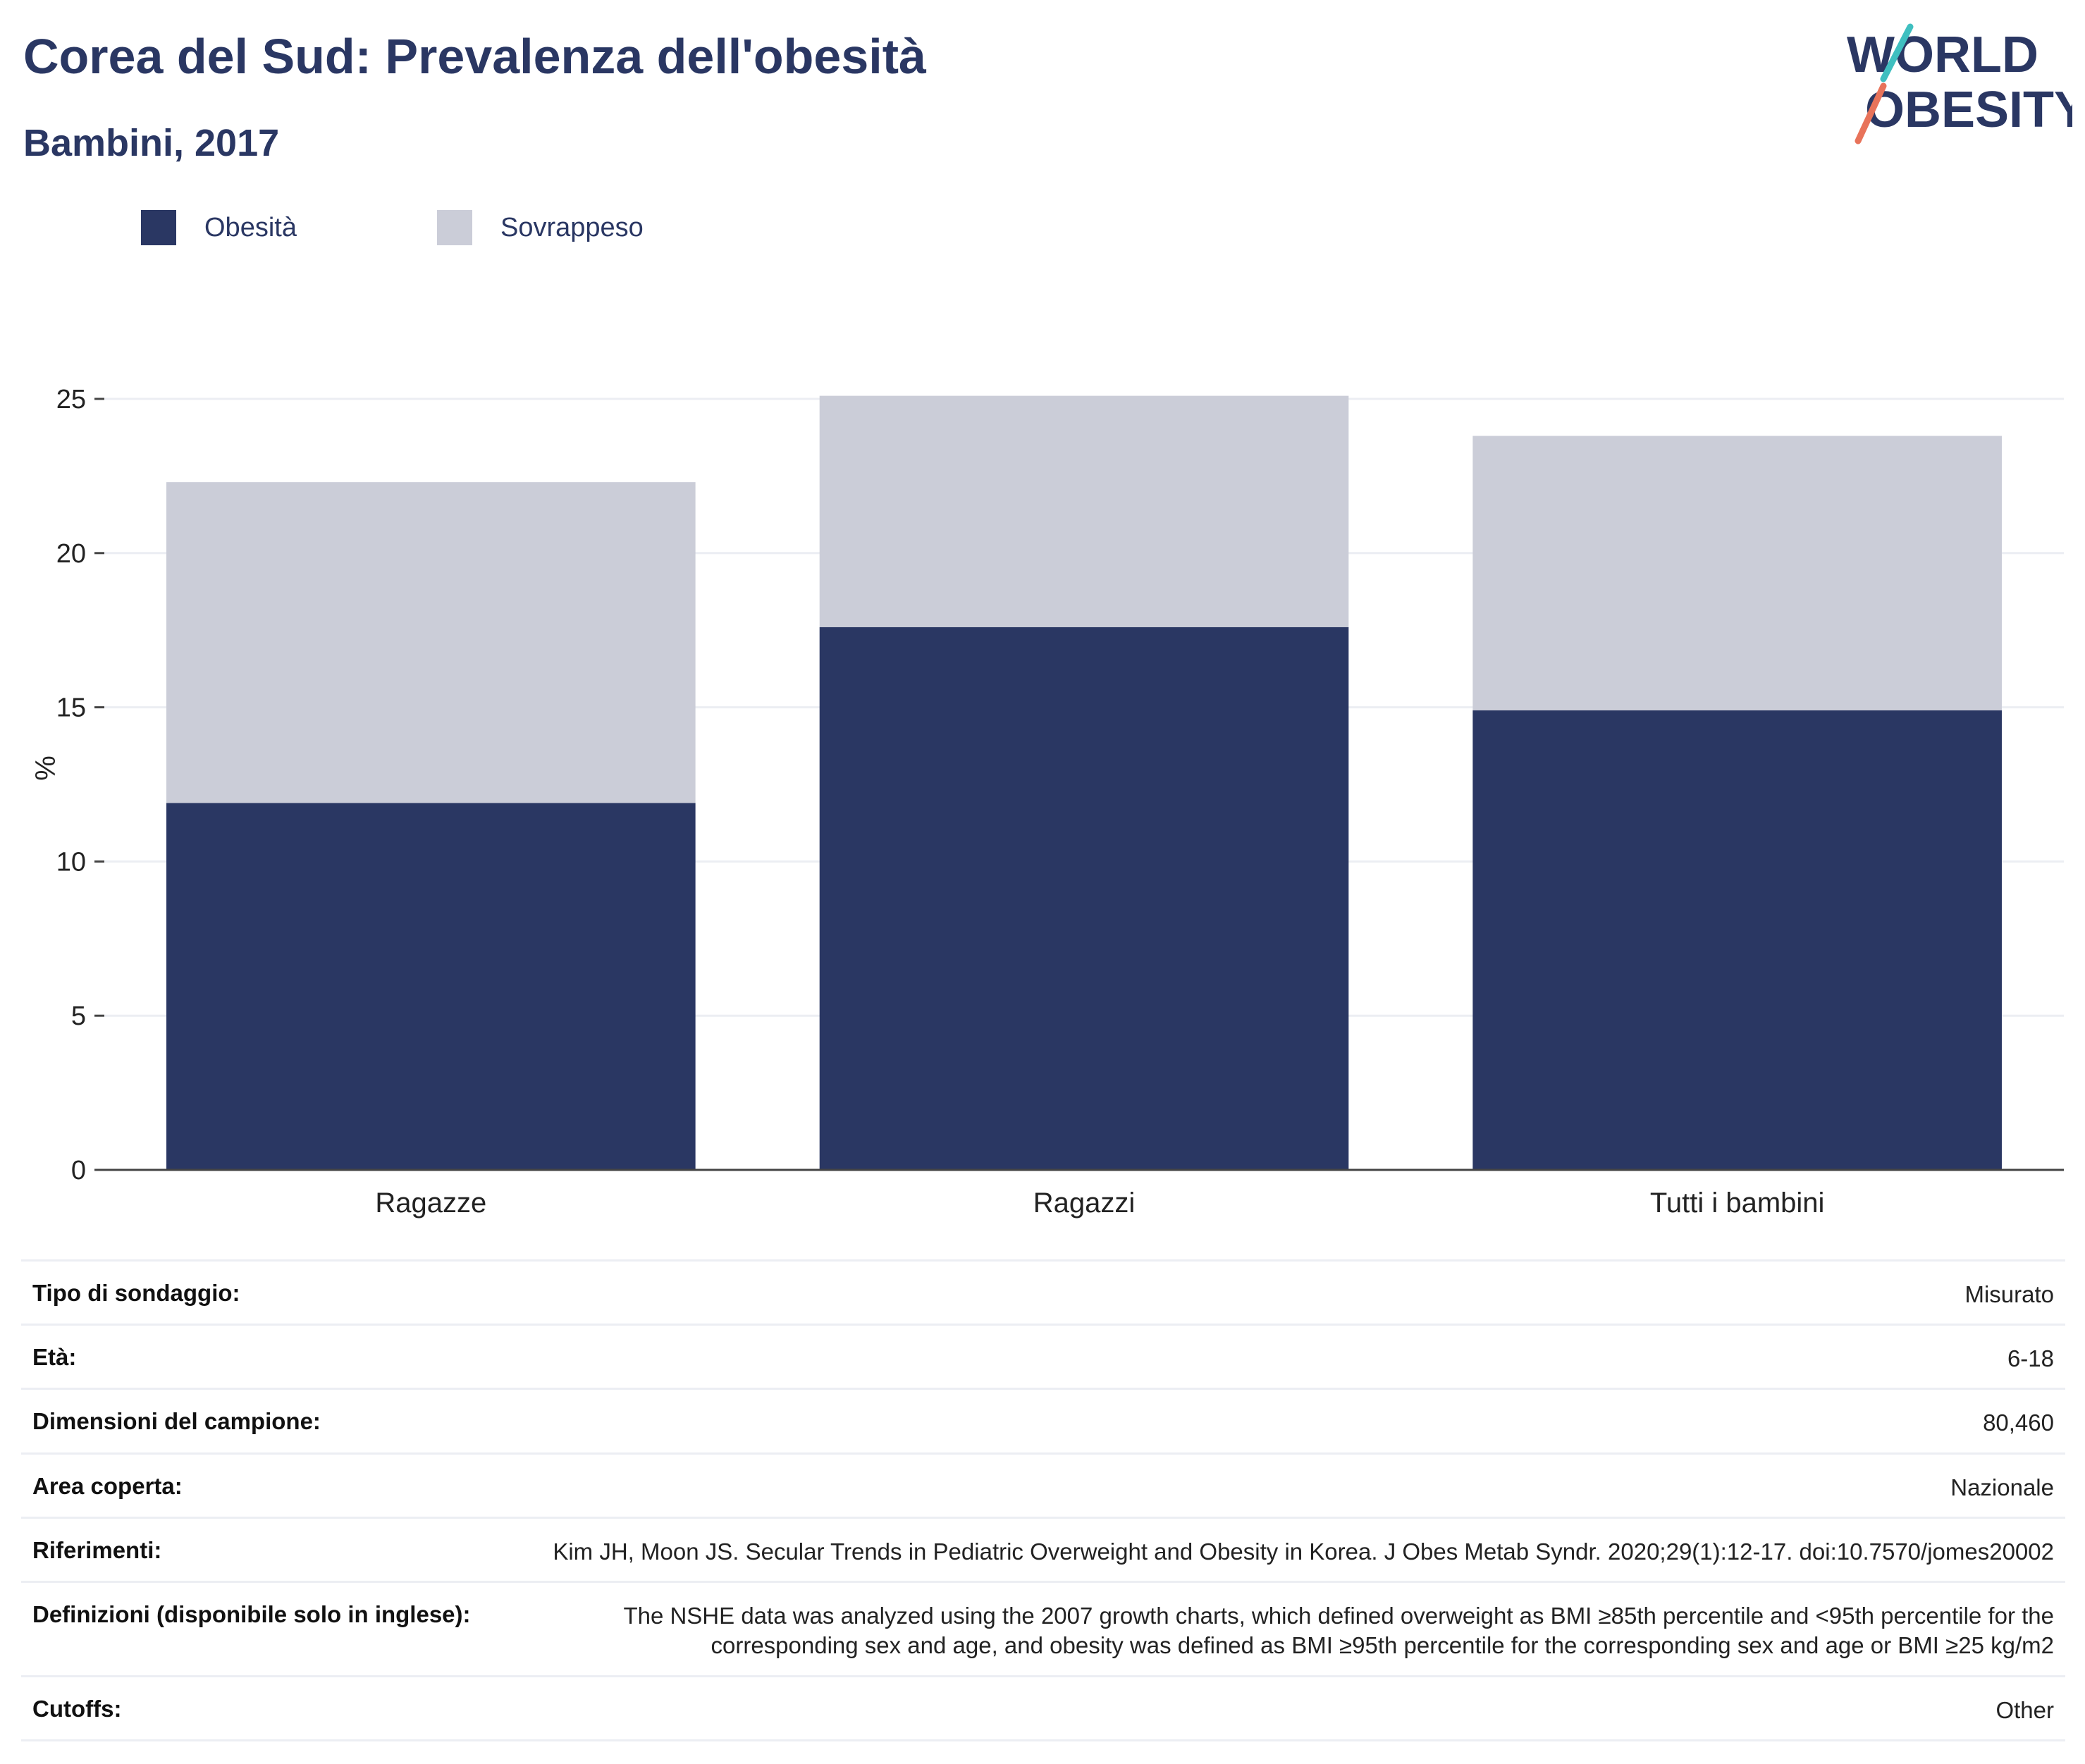 This screenshot has width=2085, height=1764. Describe the element at coordinates (97, 1549) in the screenshot. I see `info-key: Riferimenti:` at that location.